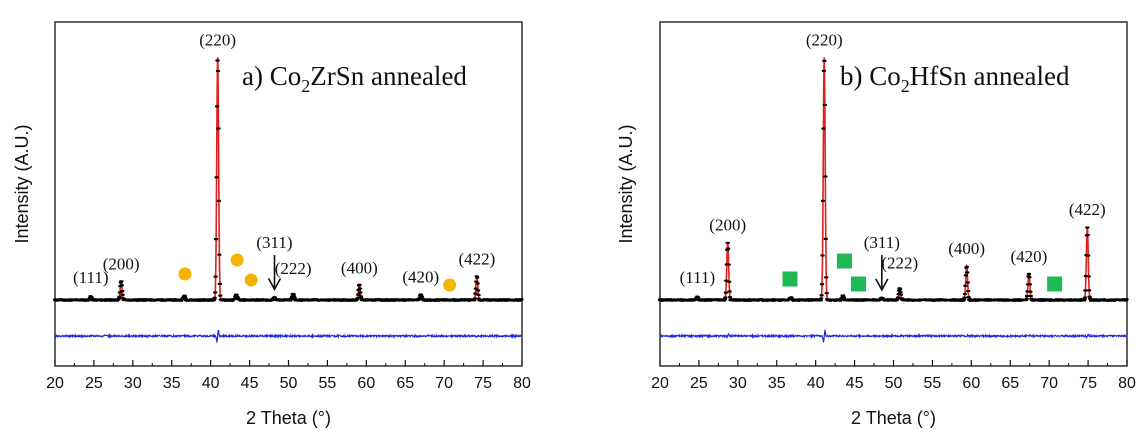 The height and width of the screenshot is (430, 1142). I want to click on panel-title-prefix: a) Co, so click(271, 76).